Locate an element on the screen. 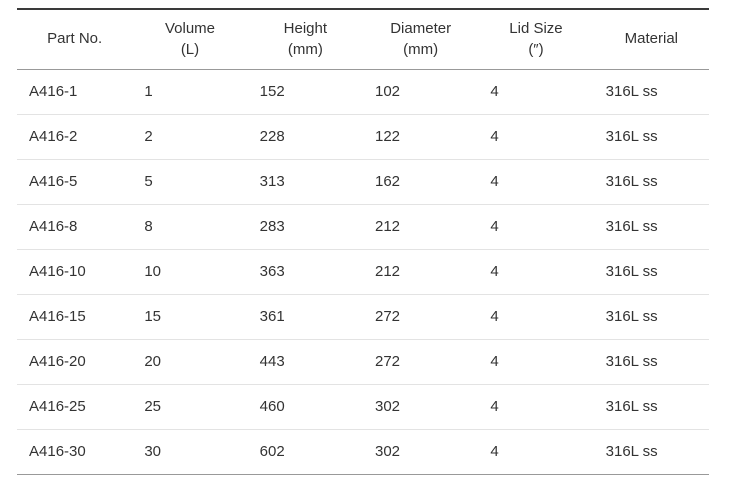 The image size is (730, 496). cell-height: 283 is located at coordinates (305, 226).